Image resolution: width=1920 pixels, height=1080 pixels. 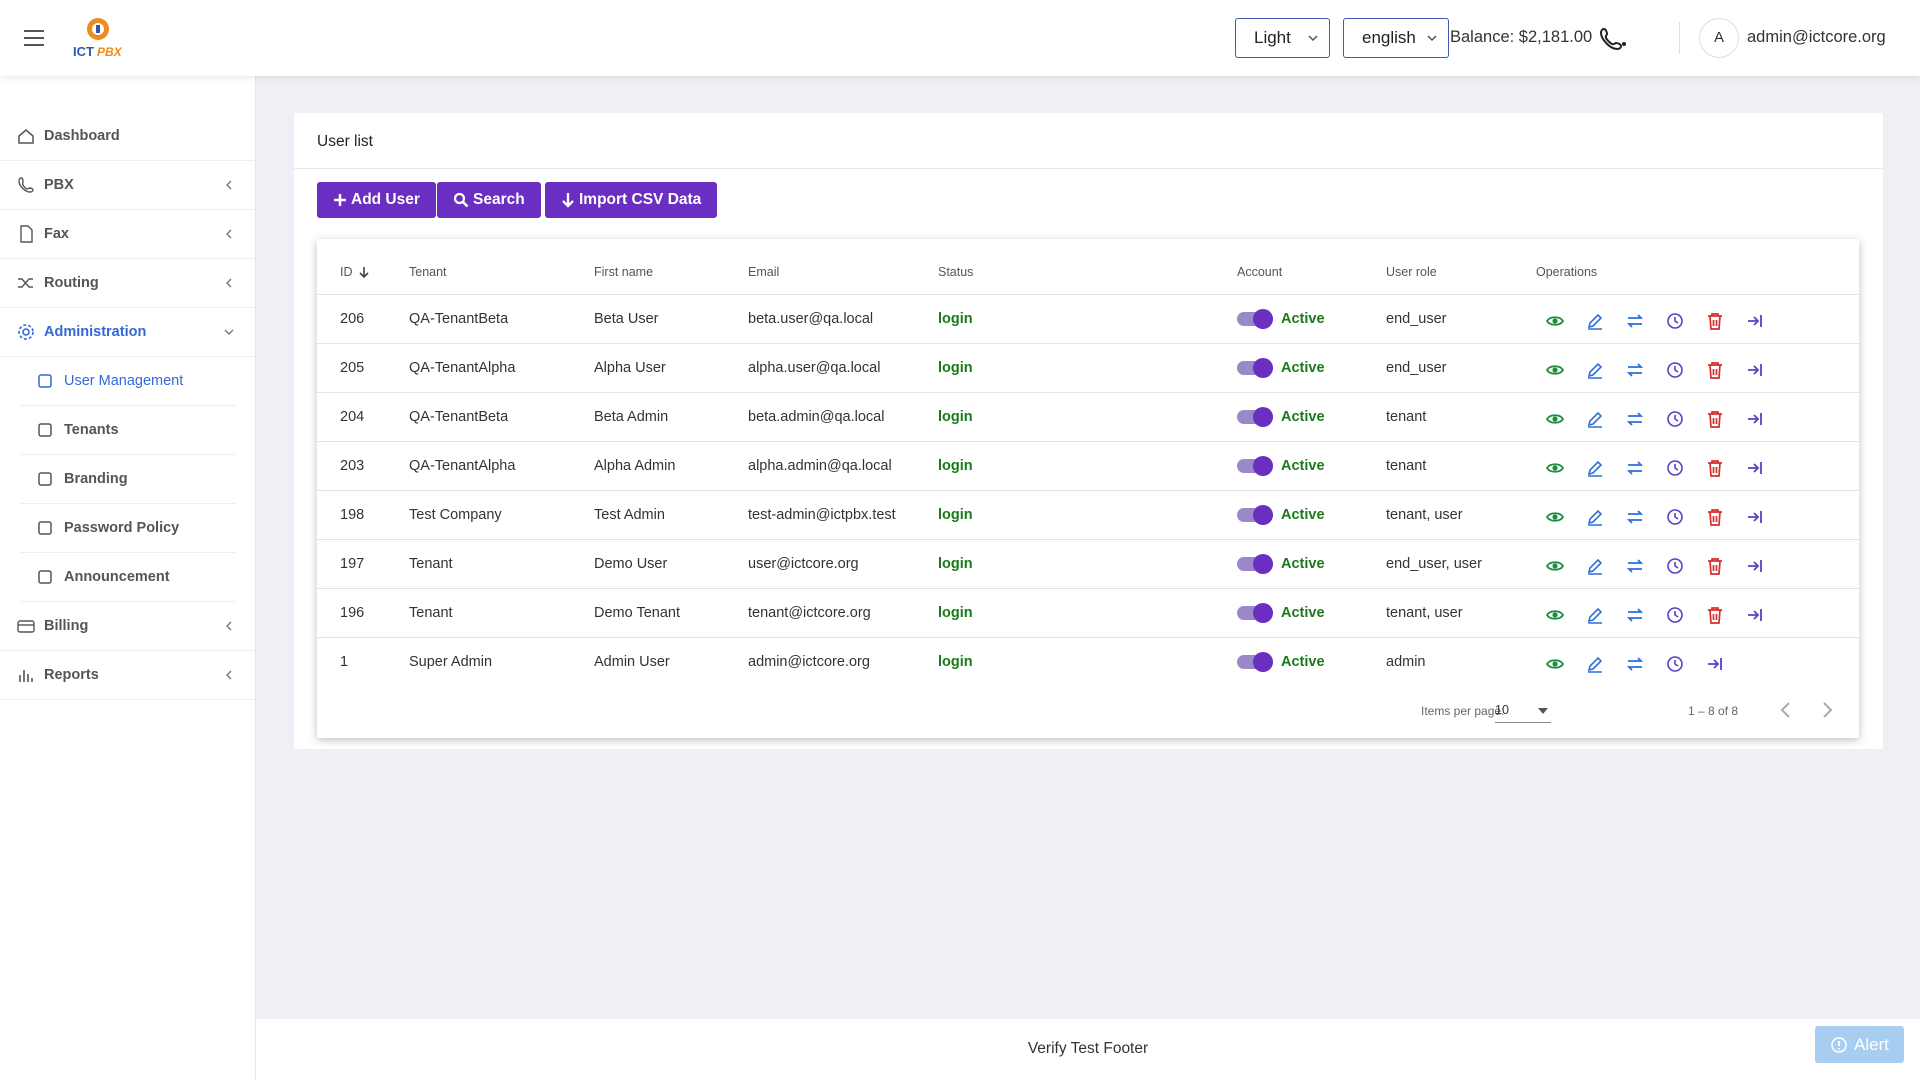 What do you see at coordinates (124, 381) in the screenshot?
I see `nav-label: User Management` at bounding box center [124, 381].